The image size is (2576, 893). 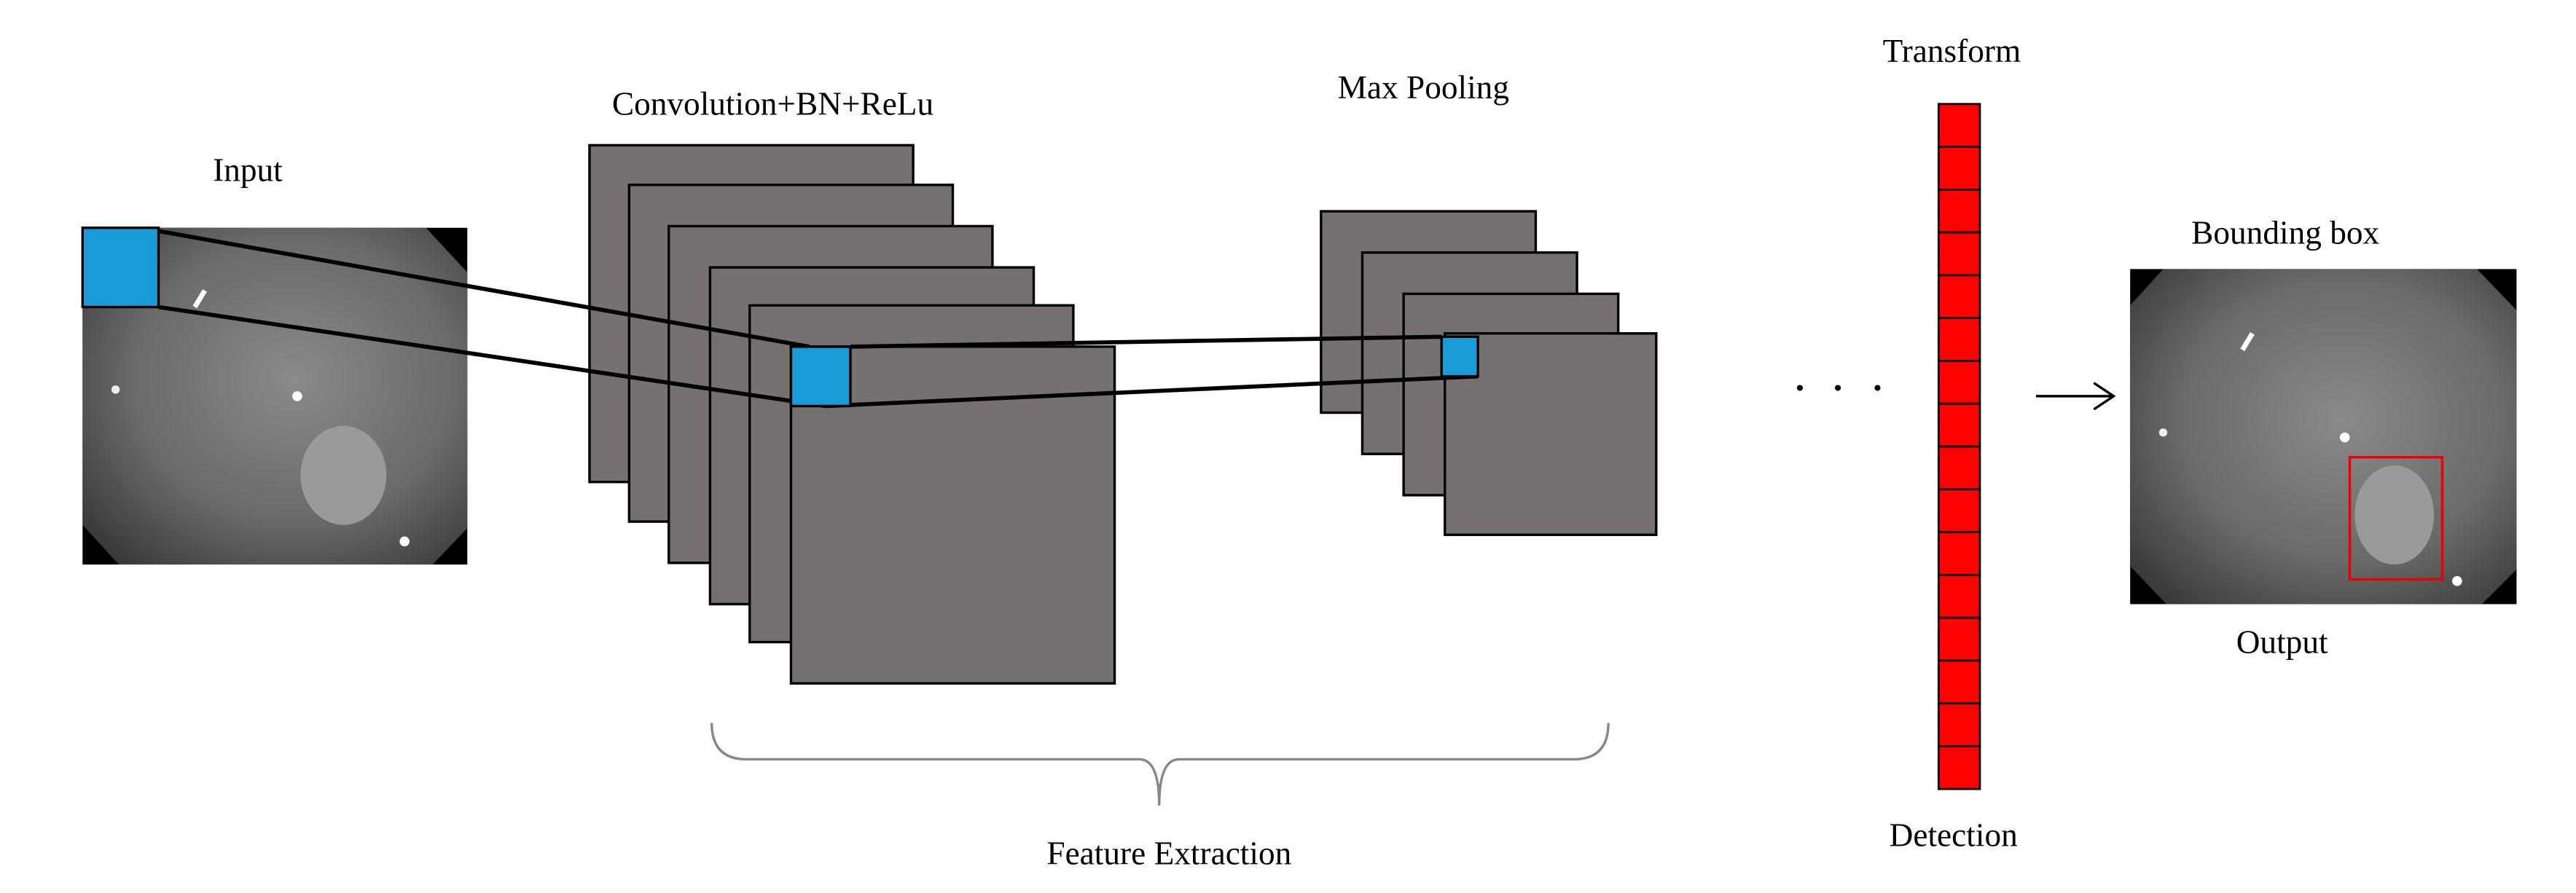 What do you see at coordinates (2396, 518) in the screenshot?
I see `bounding-box-rect` at bounding box center [2396, 518].